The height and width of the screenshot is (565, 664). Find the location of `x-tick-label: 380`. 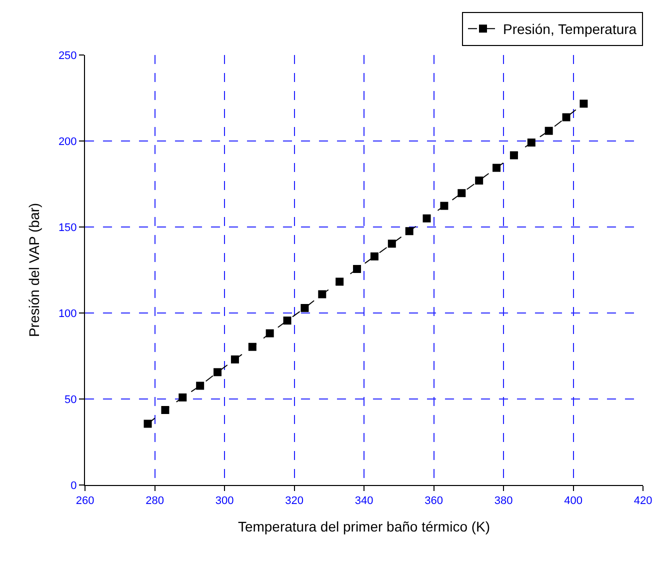

x-tick-label: 380 is located at coordinates (503, 501).